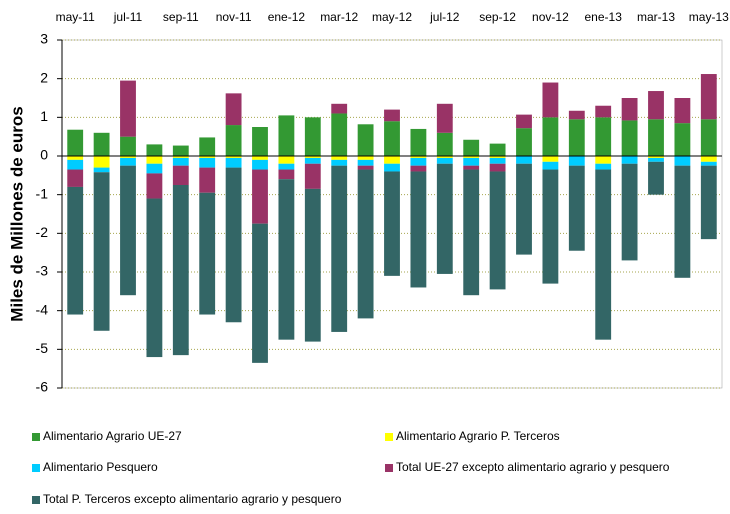 The height and width of the screenshot is (514, 730). I want to click on x-tick-label: may-11, so click(75, 17).